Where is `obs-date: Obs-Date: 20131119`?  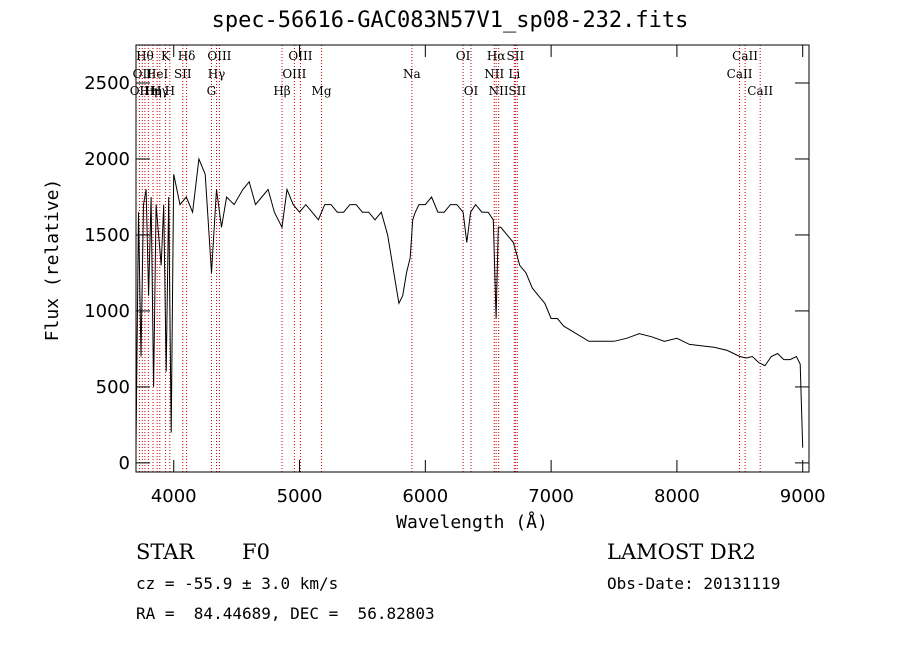
obs-date: Obs-Date: 20131119 is located at coordinates (694, 583).